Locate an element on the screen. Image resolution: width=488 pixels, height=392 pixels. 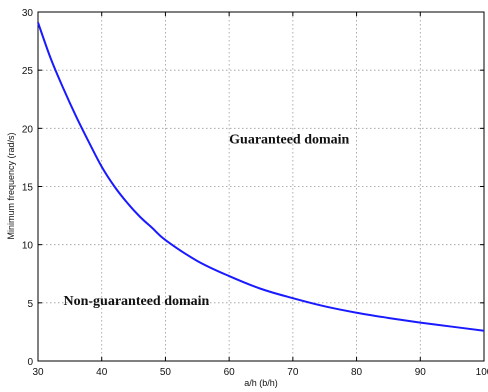
y-tick-label: 25 is located at coordinates (28, 71).